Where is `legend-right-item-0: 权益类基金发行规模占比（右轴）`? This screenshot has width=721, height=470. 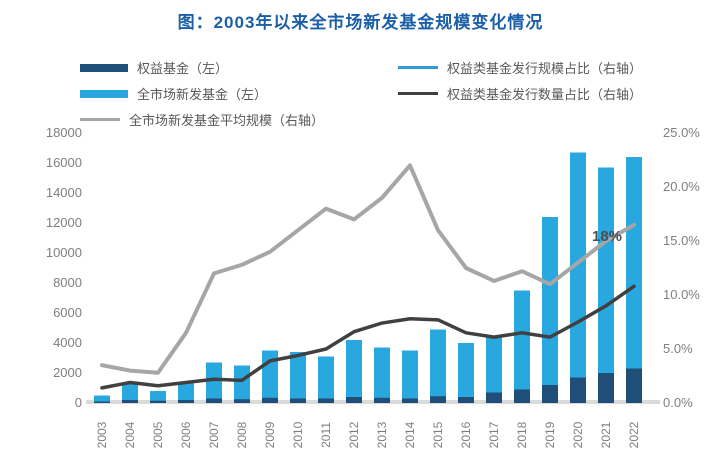
legend-right-item-0: 权益类基金发行规模占比（右轴） is located at coordinates (548, 67).